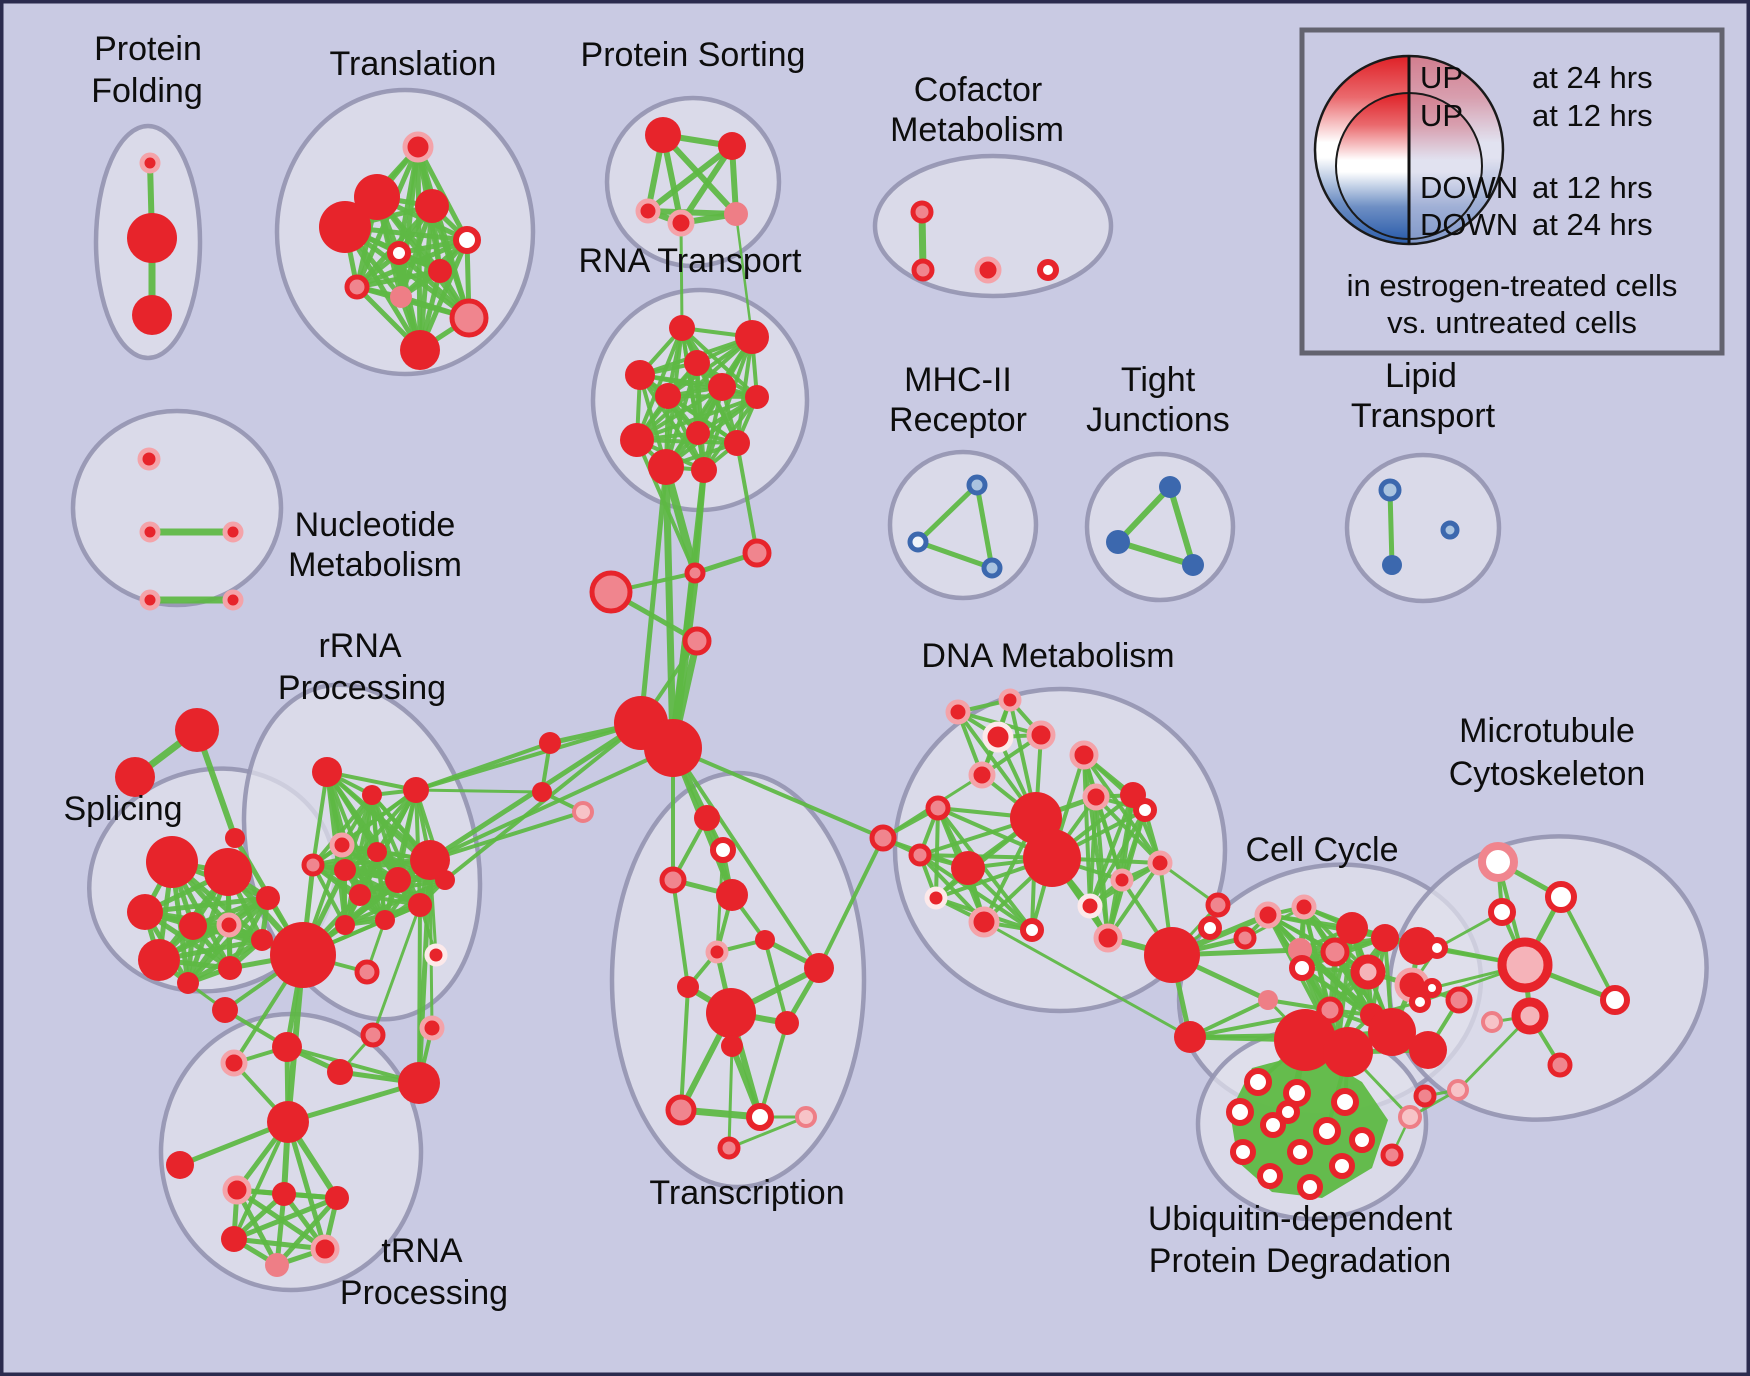 The height and width of the screenshot is (1376, 1750). Describe the element at coordinates (1210, 928) in the screenshot. I see `node-dr2` at that location.